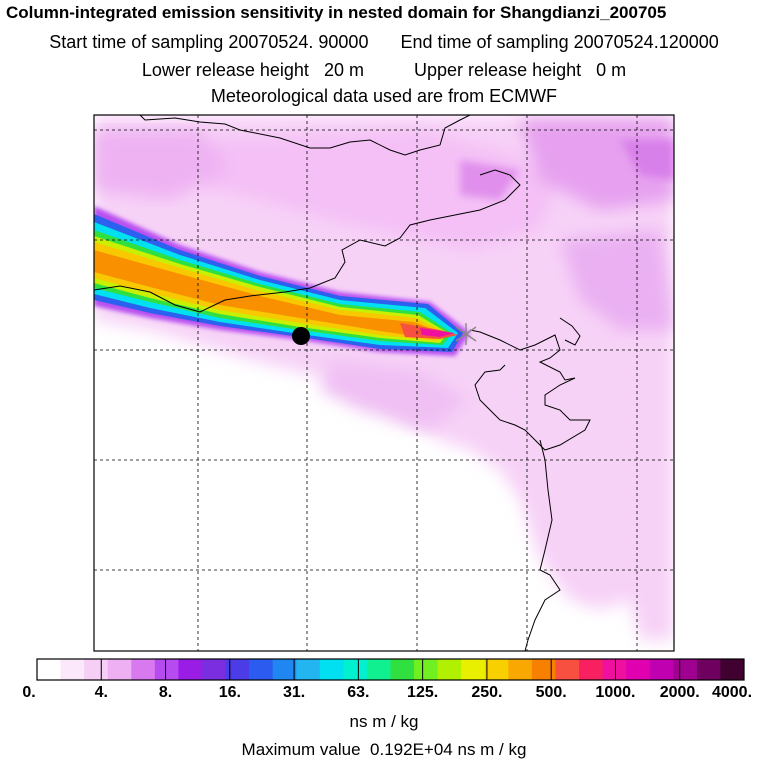 Image resolution: width=768 pixels, height=768 pixels. I want to click on start-label: Start time of sampling, so click(136, 42).